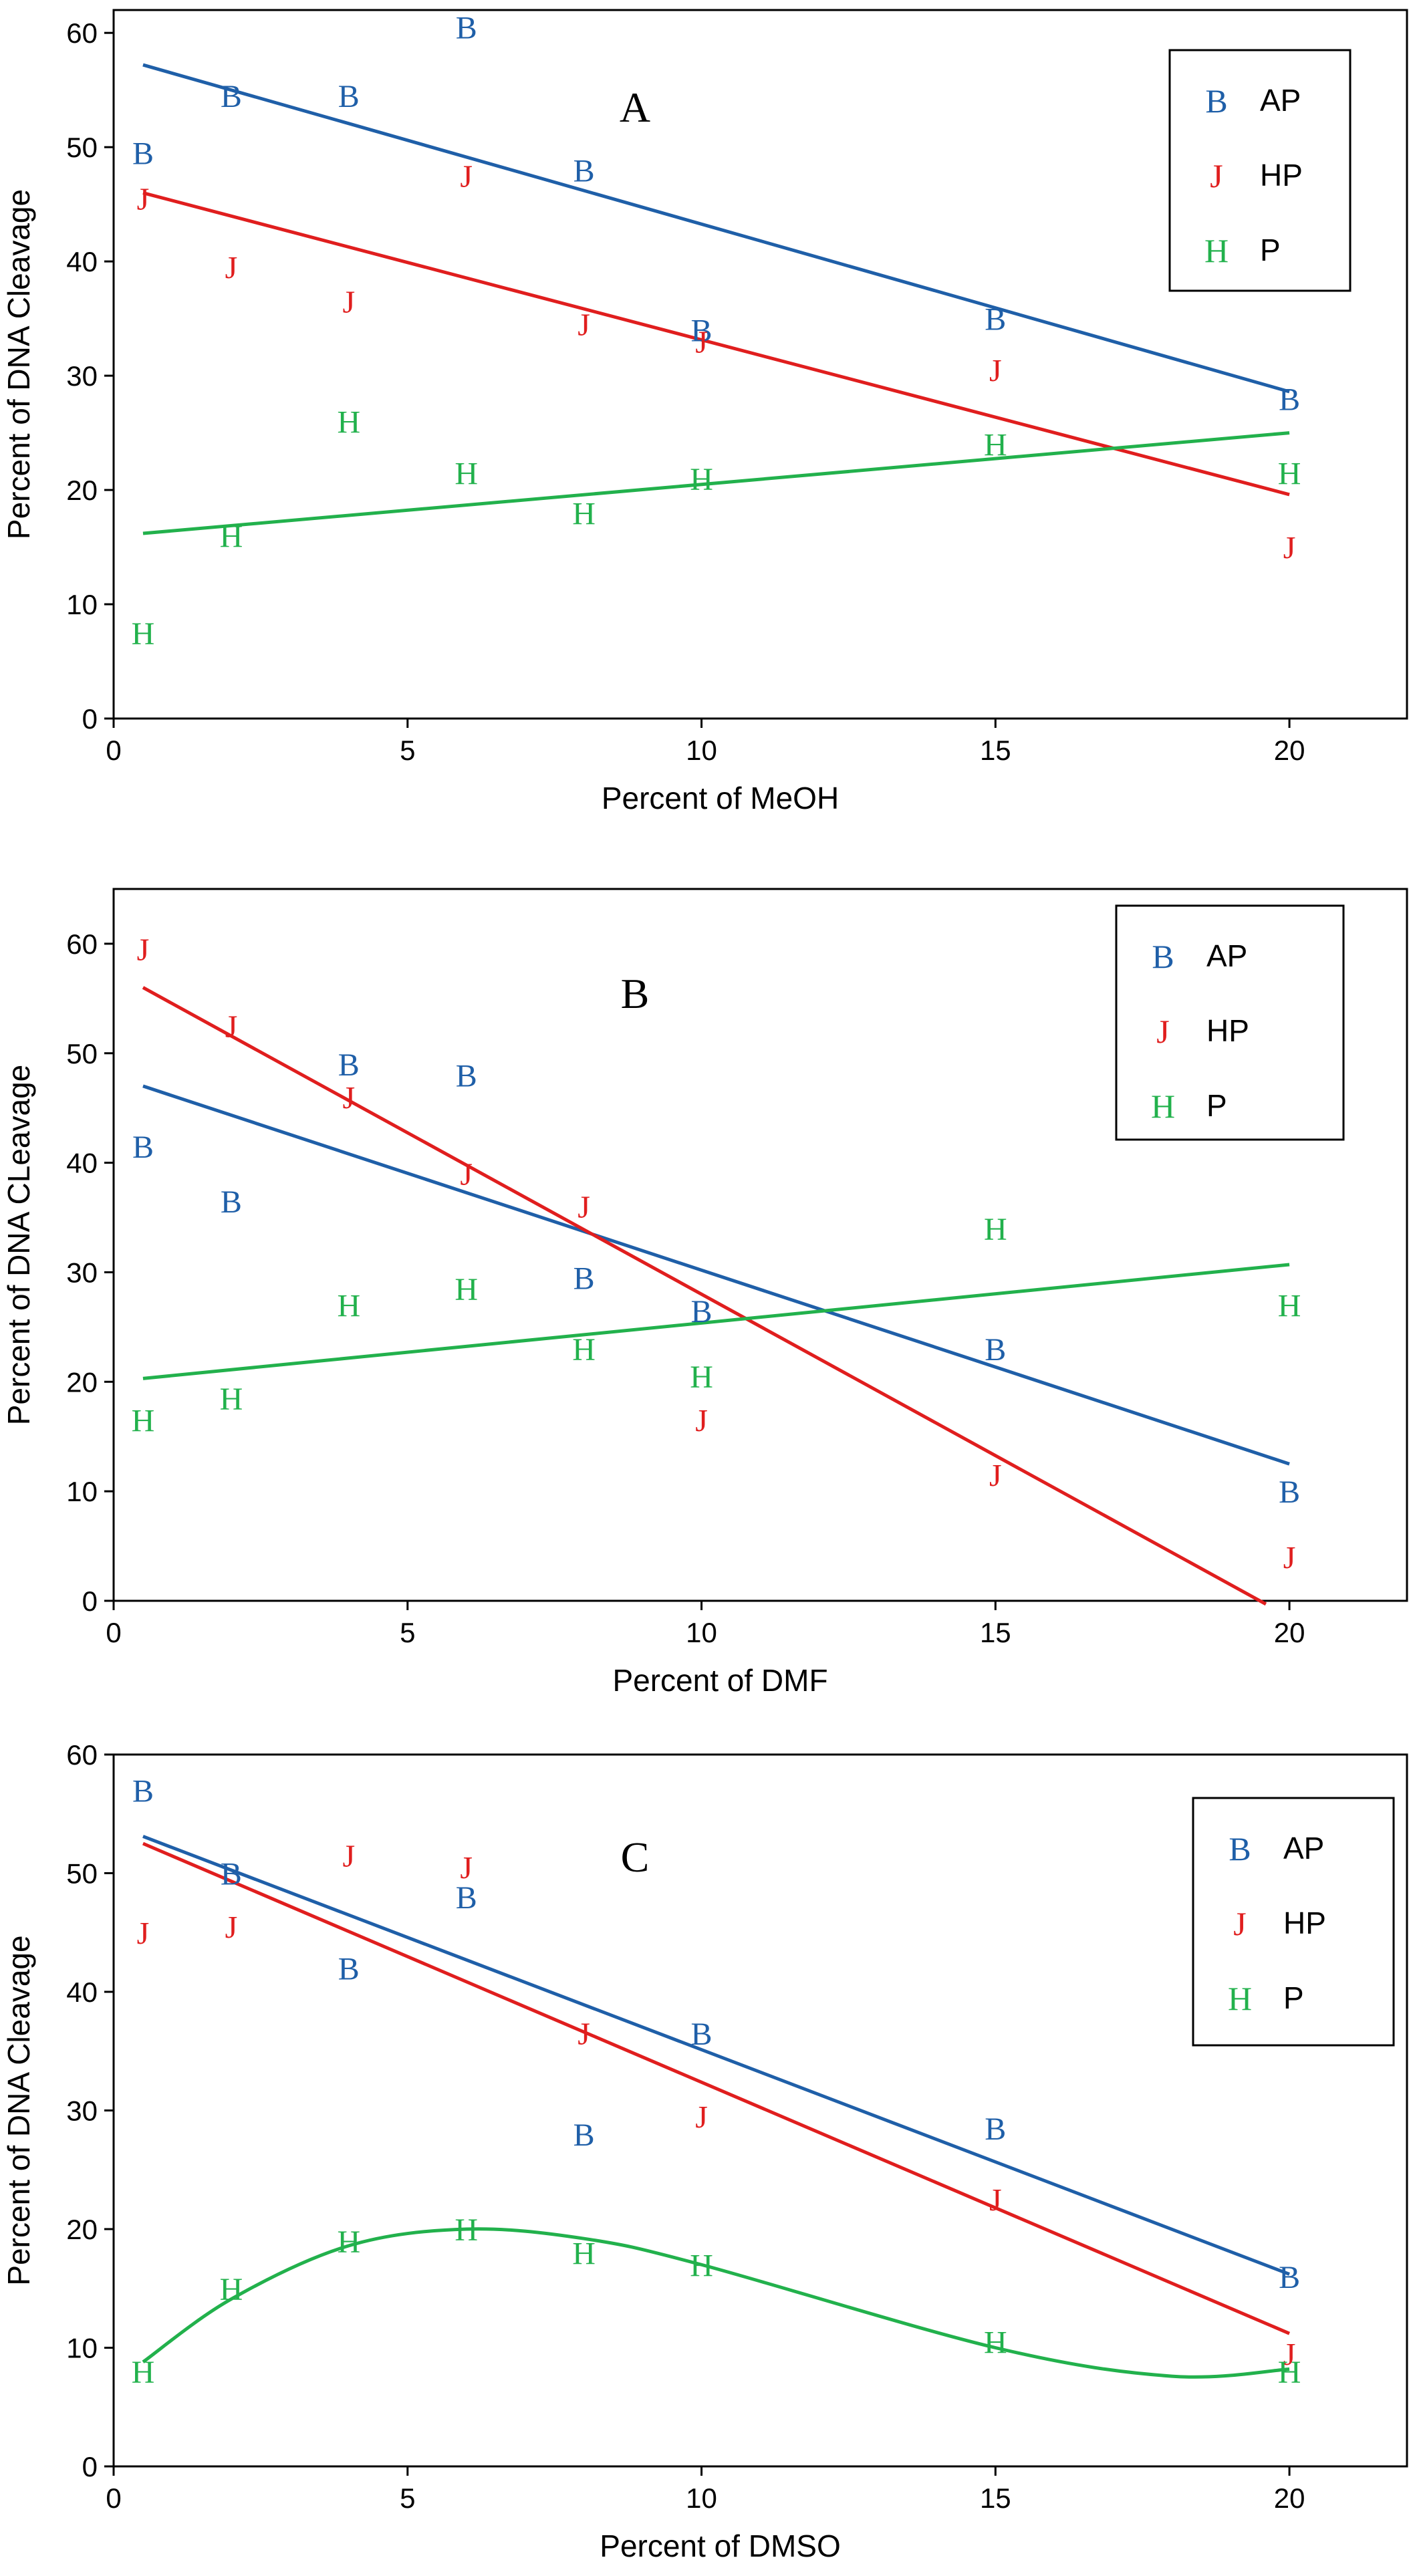 Image resolution: width=1415 pixels, height=2576 pixels. I want to click on x-tick-label: 20, so click(1289, 1633).